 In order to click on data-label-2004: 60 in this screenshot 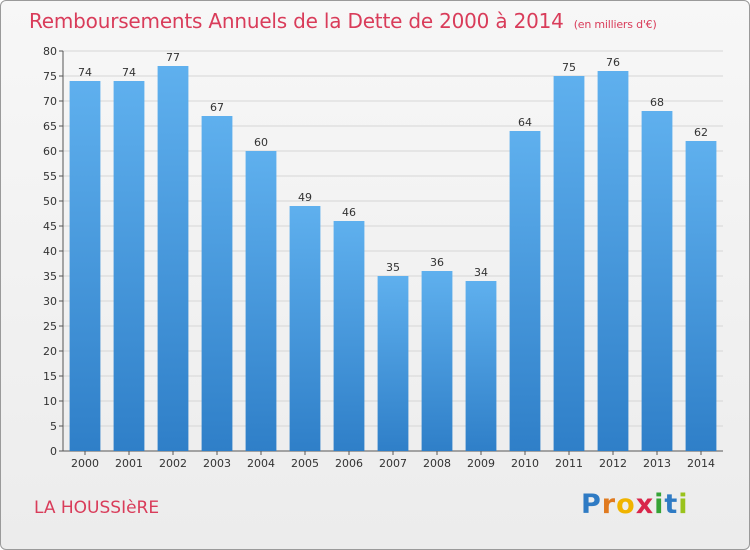, I will do `click(261, 142)`.